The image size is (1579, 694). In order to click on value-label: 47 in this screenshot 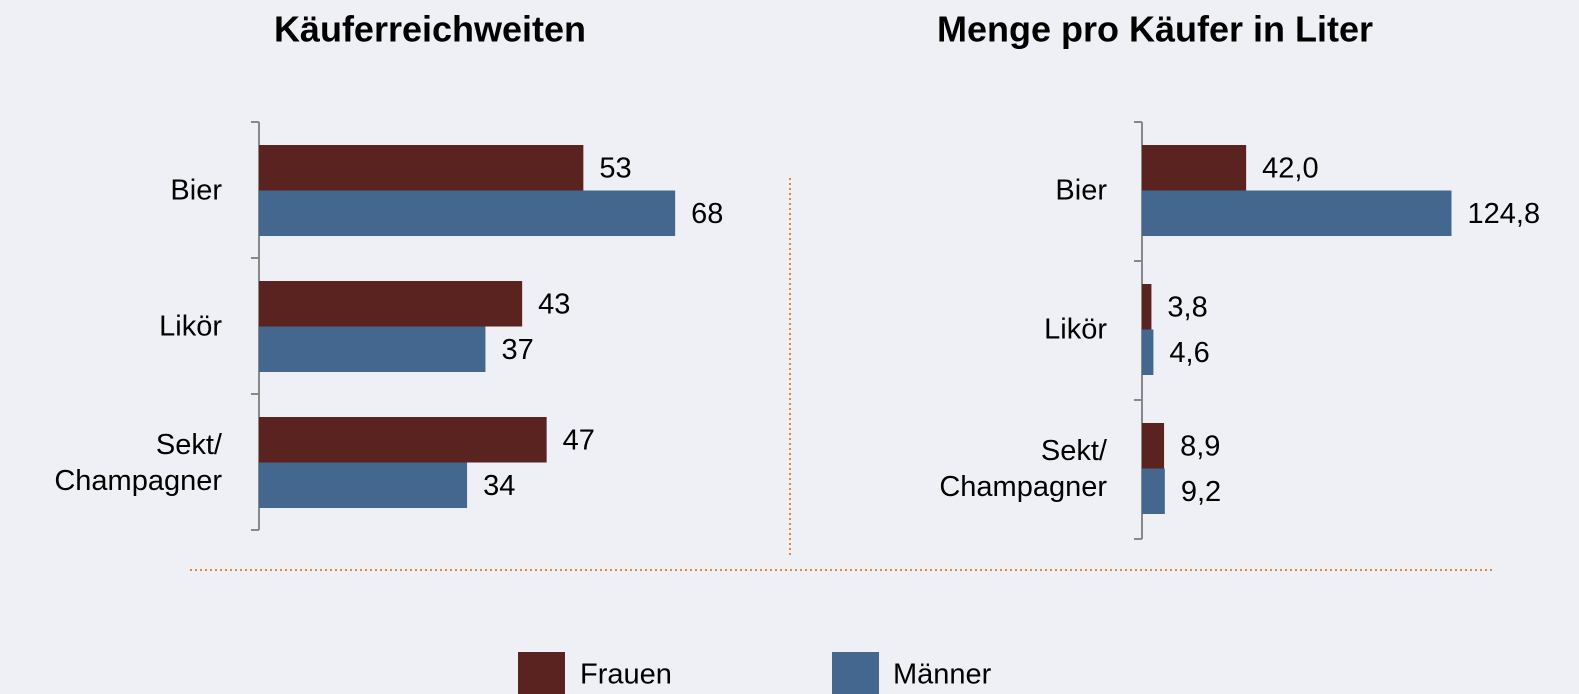, I will do `click(579, 441)`.